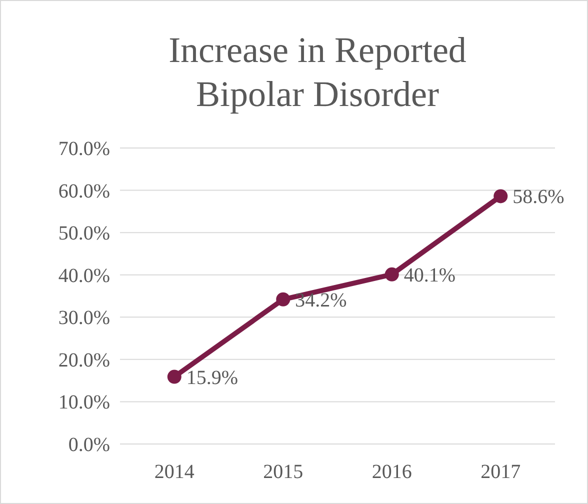  What do you see at coordinates (212, 377) in the screenshot?
I see `data-label: 15.9%` at bounding box center [212, 377].